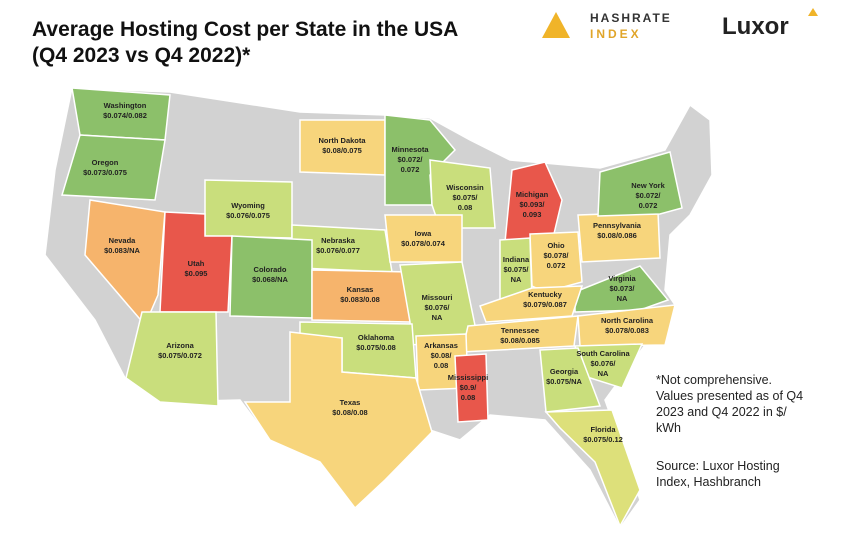 The image size is (848, 559). I want to click on state-name: Virginia, so click(622, 278).